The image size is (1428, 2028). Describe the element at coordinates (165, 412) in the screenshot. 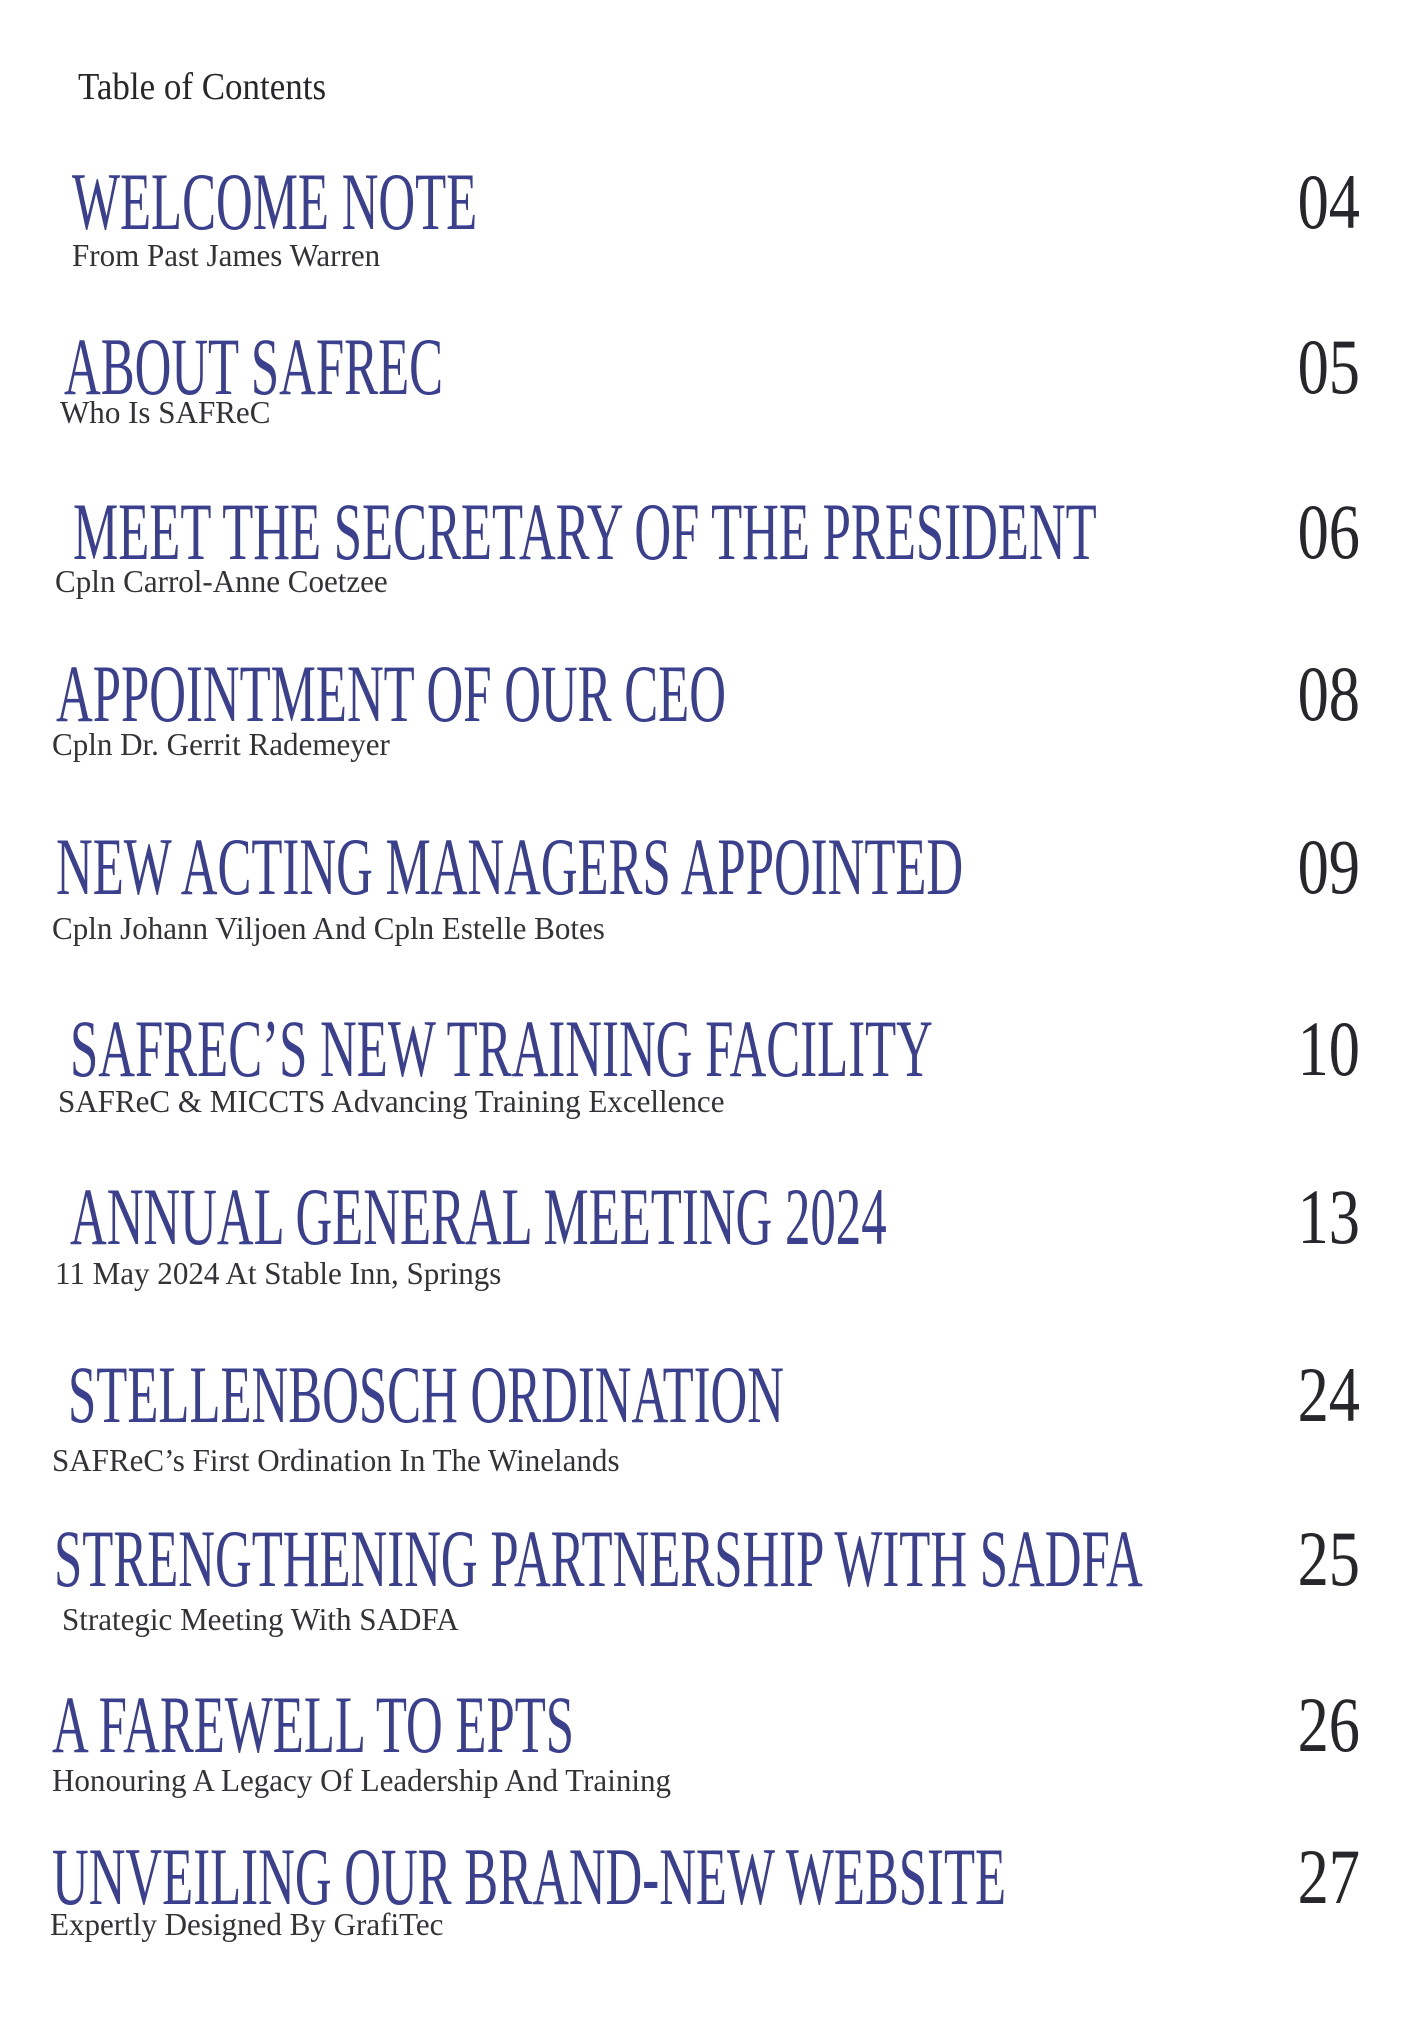

I see `entry-subtitle: Who Is SAFReC` at that location.